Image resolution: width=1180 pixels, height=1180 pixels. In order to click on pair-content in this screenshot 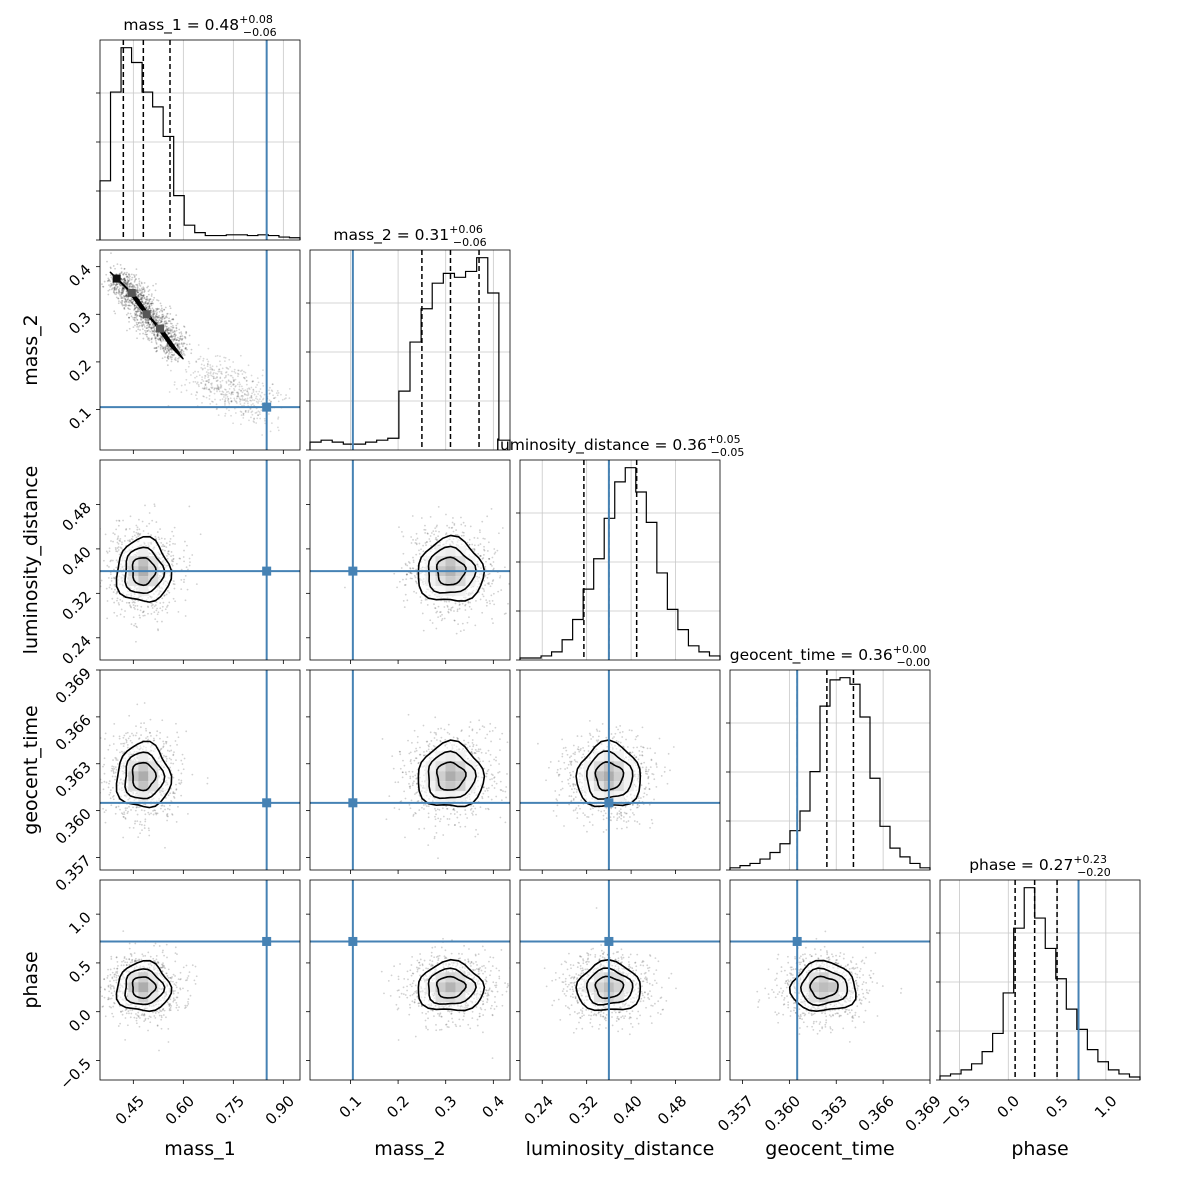, I will do `click(200, 350)`.